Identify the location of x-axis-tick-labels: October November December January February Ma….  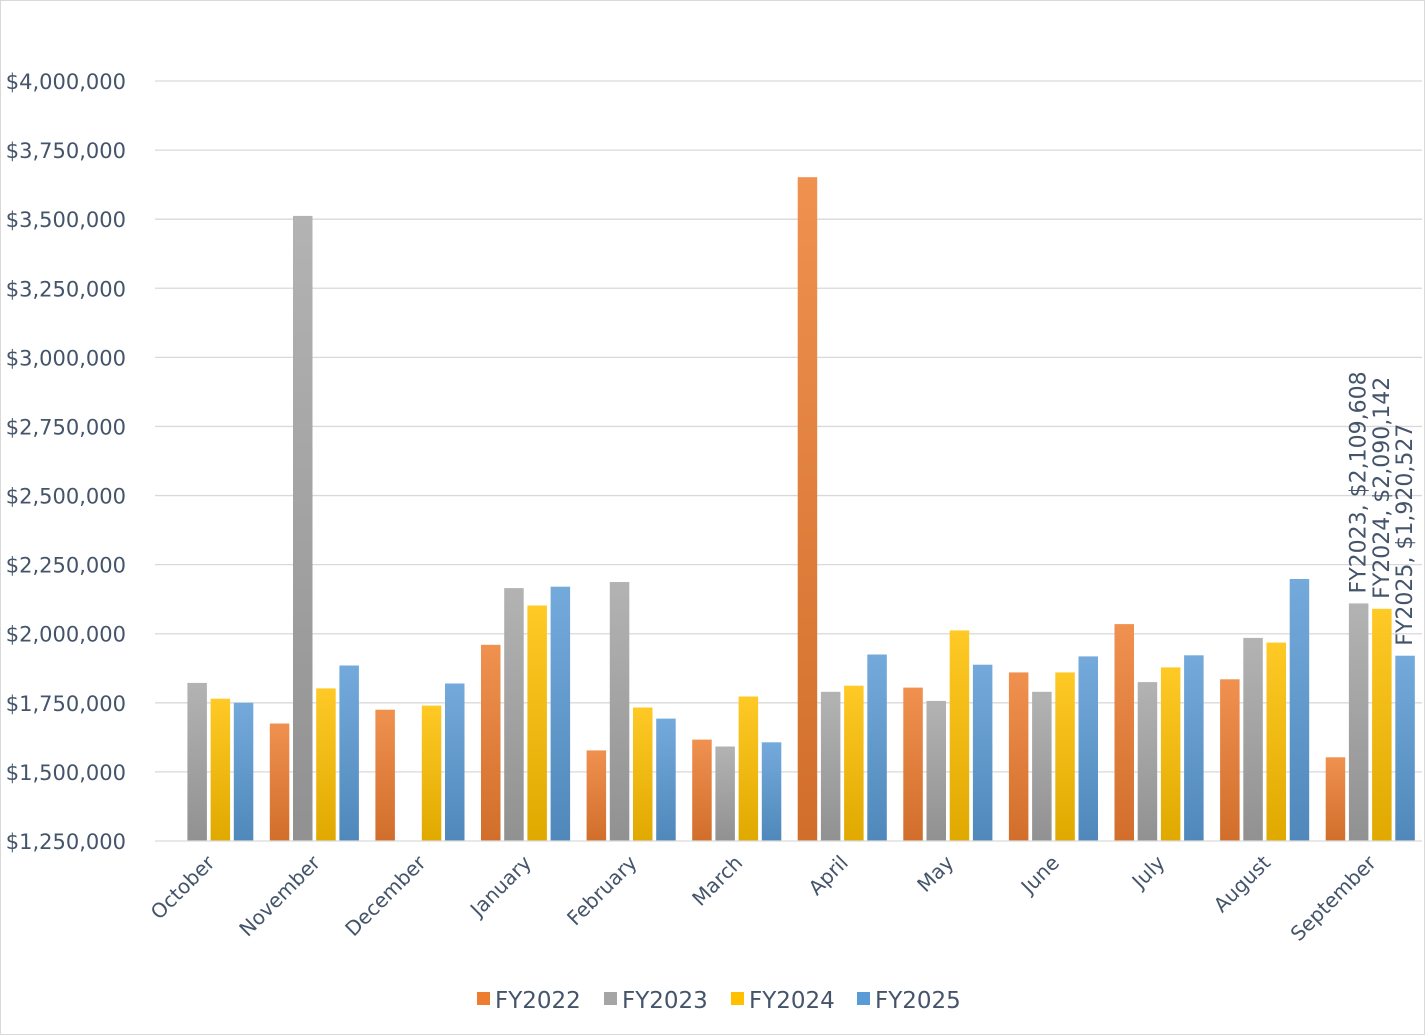
(764, 898).